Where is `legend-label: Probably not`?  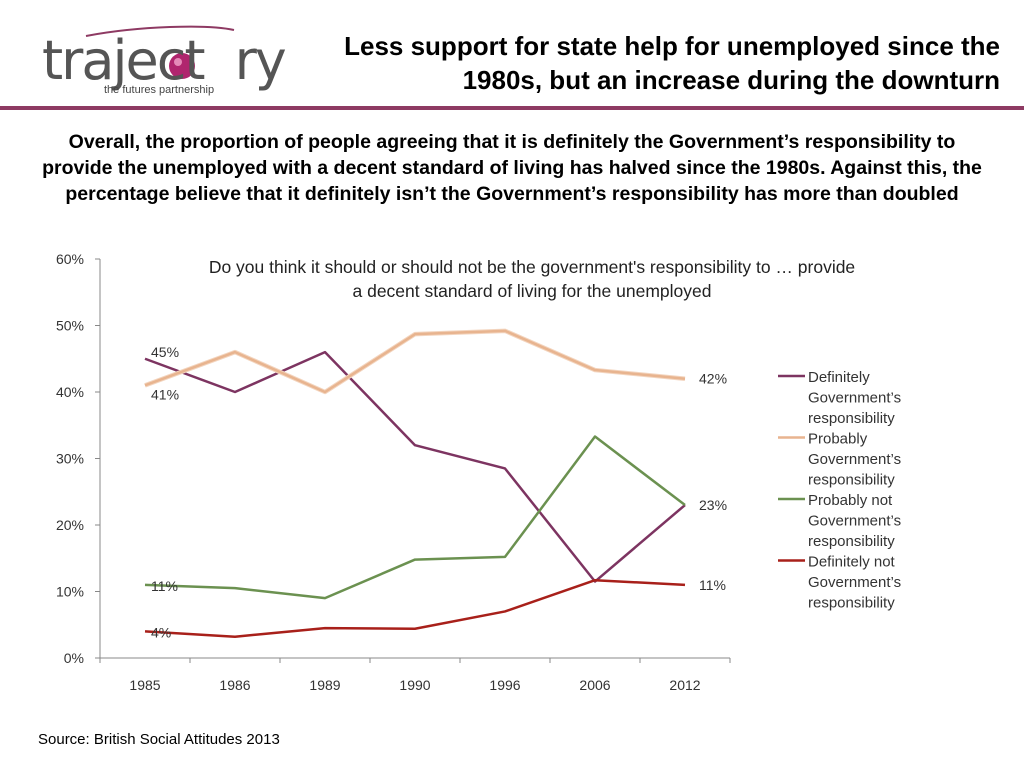 legend-label: Probably not is located at coordinates (850, 500).